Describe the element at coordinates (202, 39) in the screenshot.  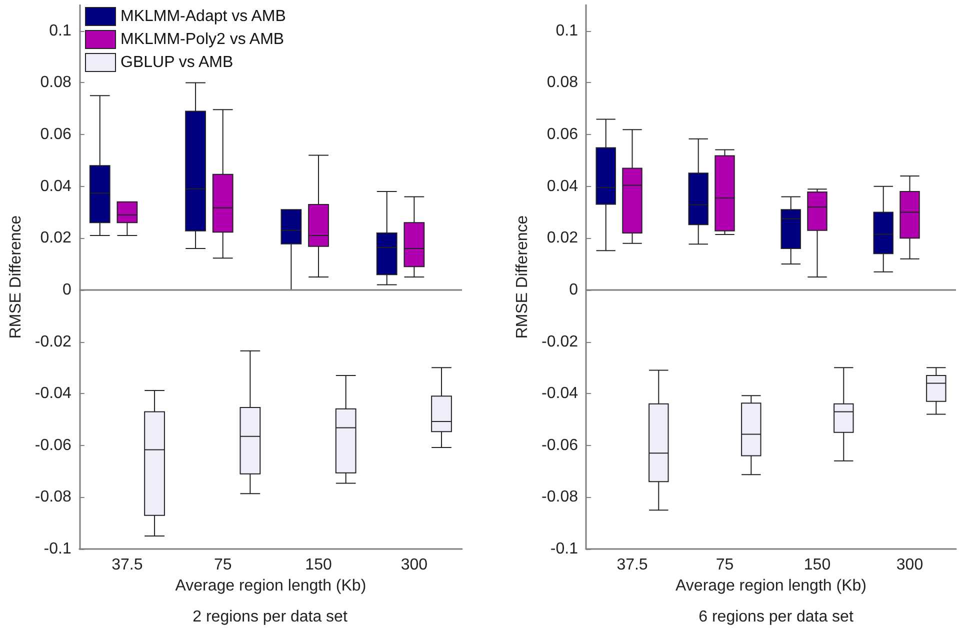
I see `legend-label: MKLMM-Poly2 vs AMB` at that location.